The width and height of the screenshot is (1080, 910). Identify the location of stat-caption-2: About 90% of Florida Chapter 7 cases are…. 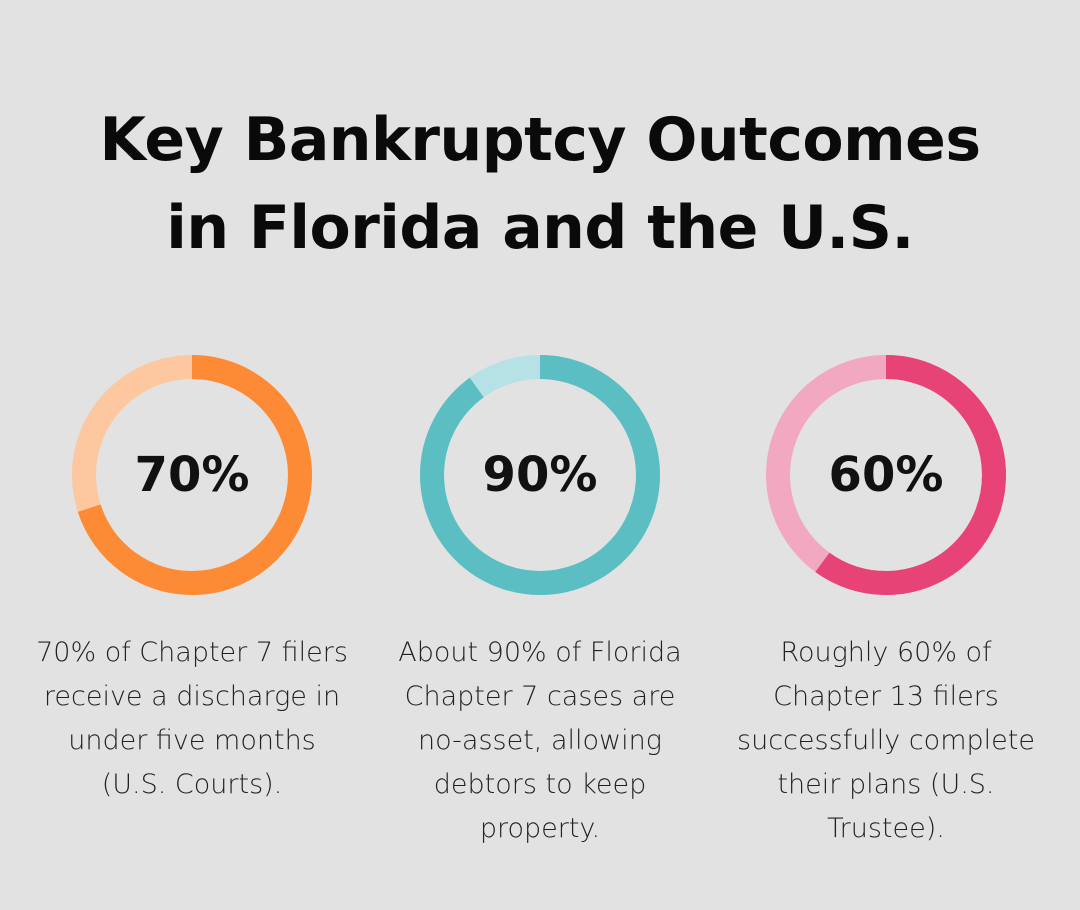
(540, 740).